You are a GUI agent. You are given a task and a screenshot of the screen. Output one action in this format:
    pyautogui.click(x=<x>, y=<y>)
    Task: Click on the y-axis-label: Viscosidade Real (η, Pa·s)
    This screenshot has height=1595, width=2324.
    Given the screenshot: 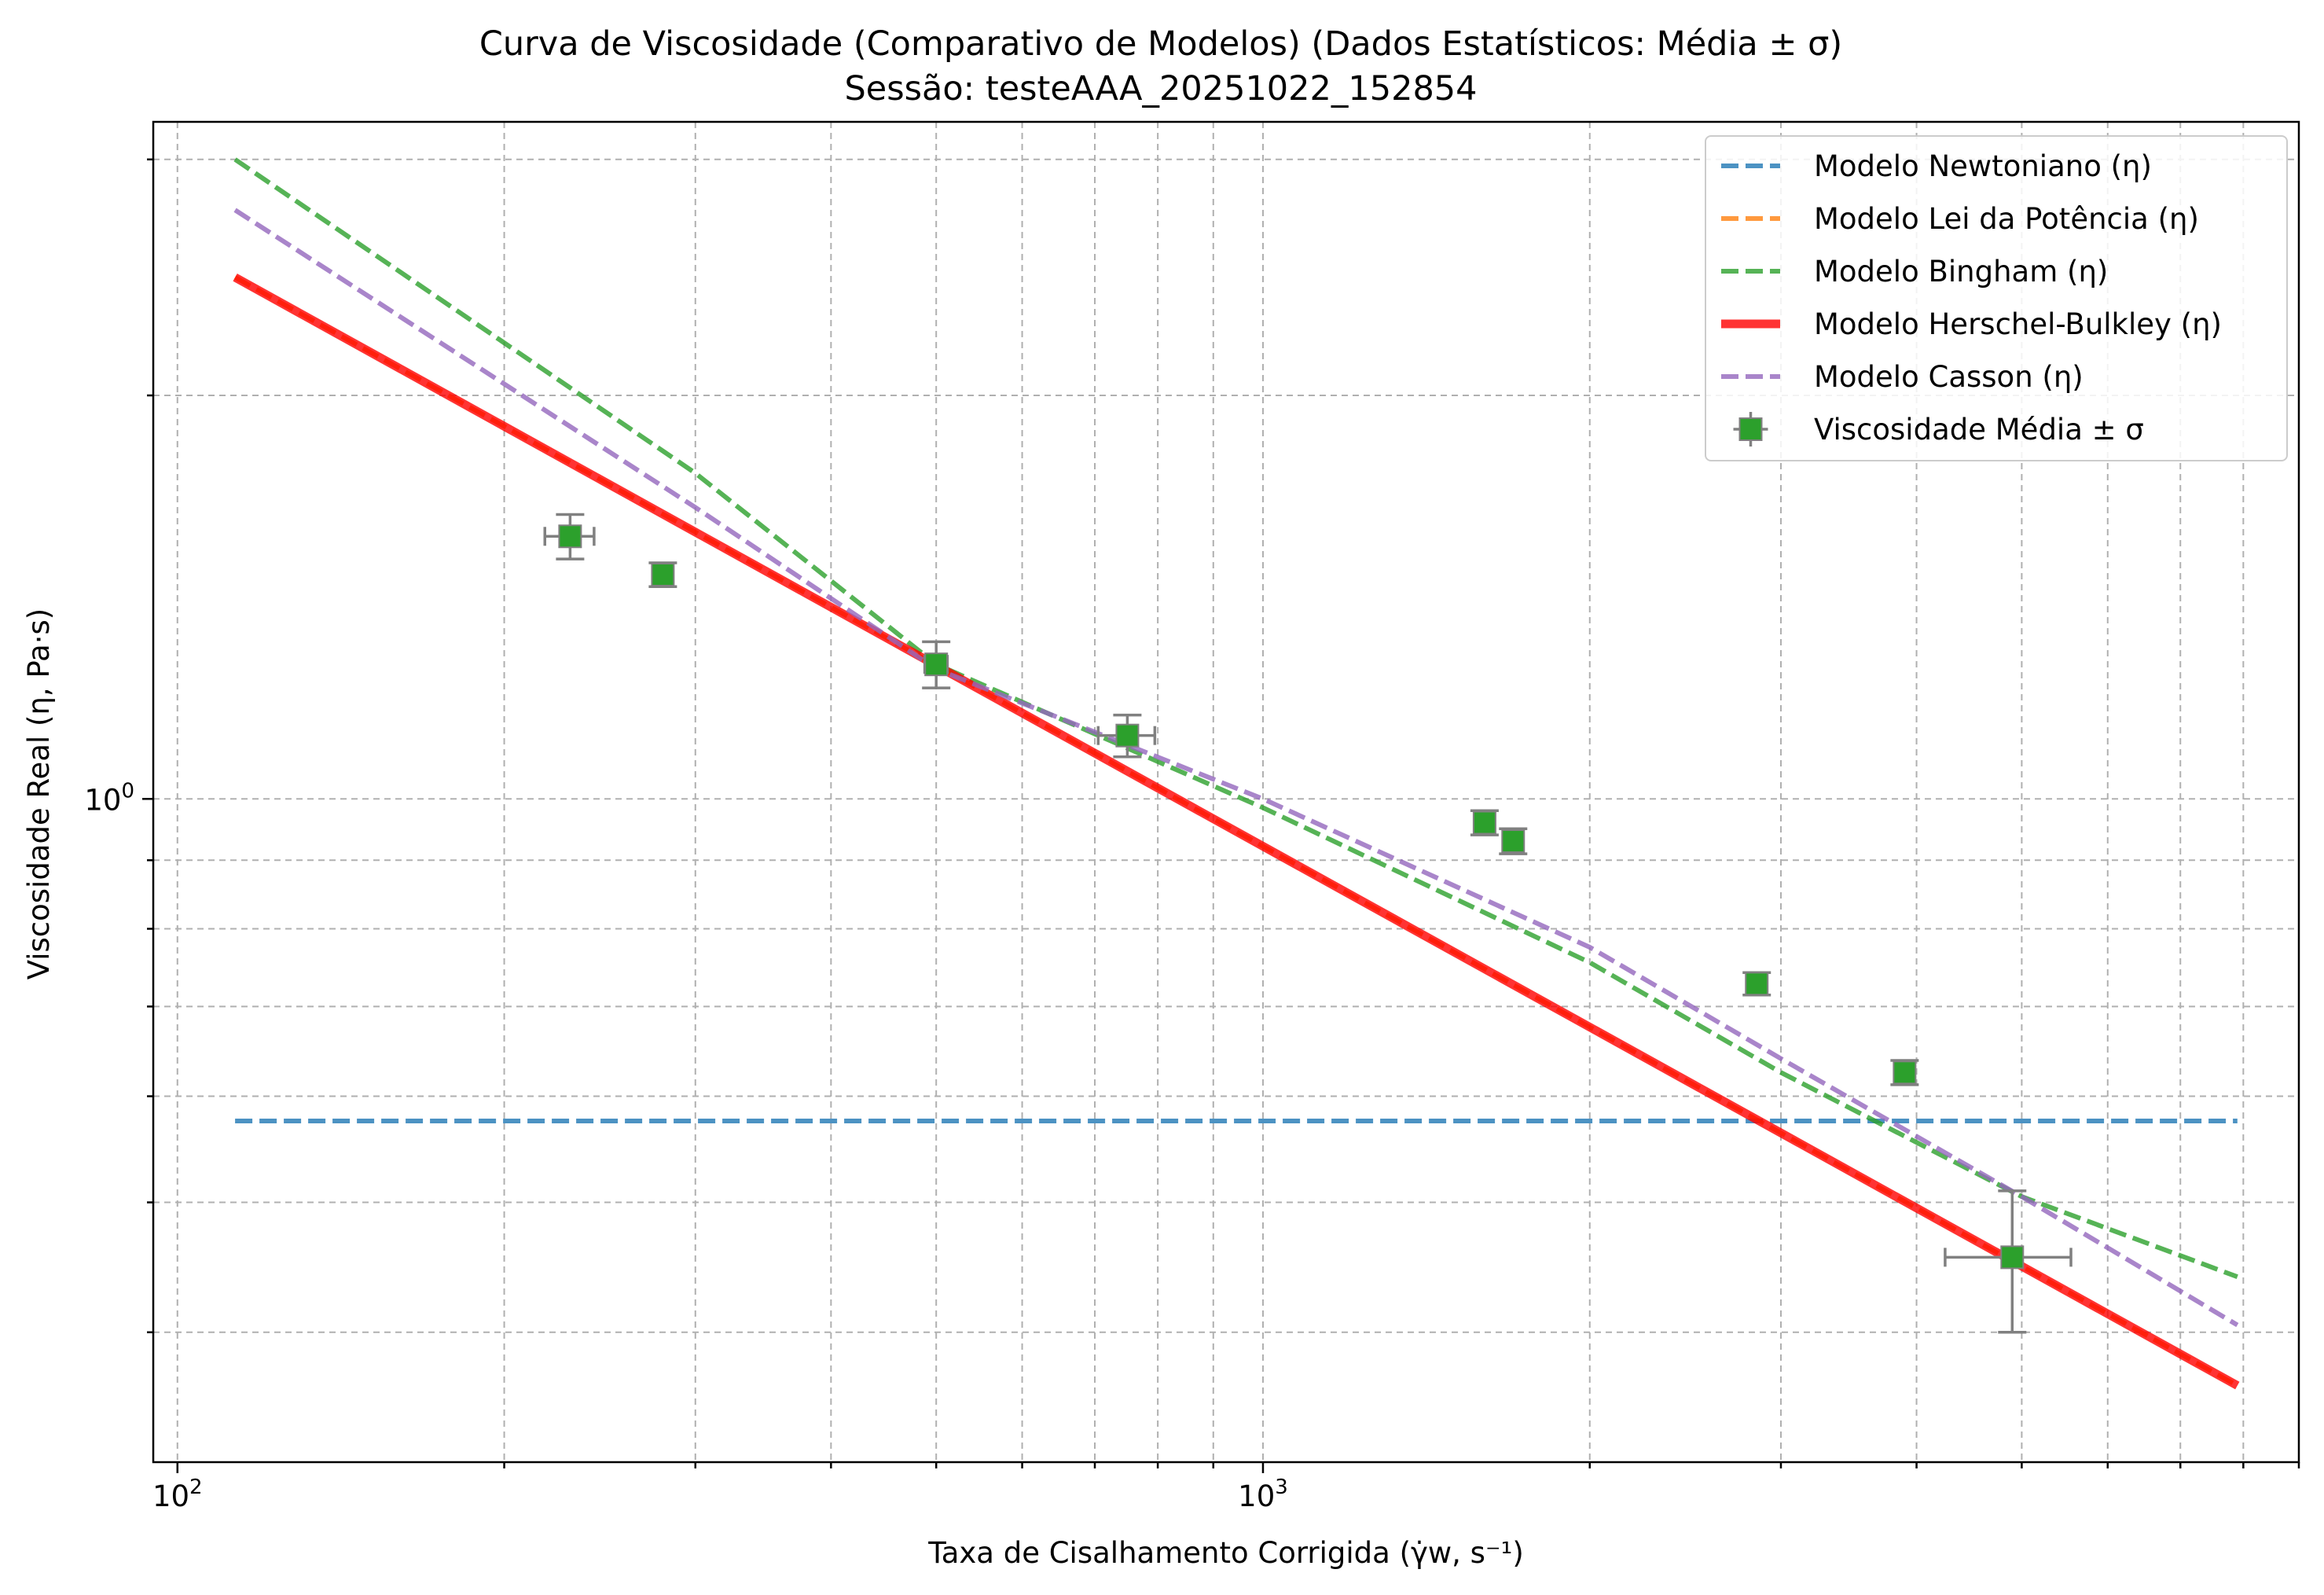 What is the action you would take?
    pyautogui.click(x=39, y=794)
    